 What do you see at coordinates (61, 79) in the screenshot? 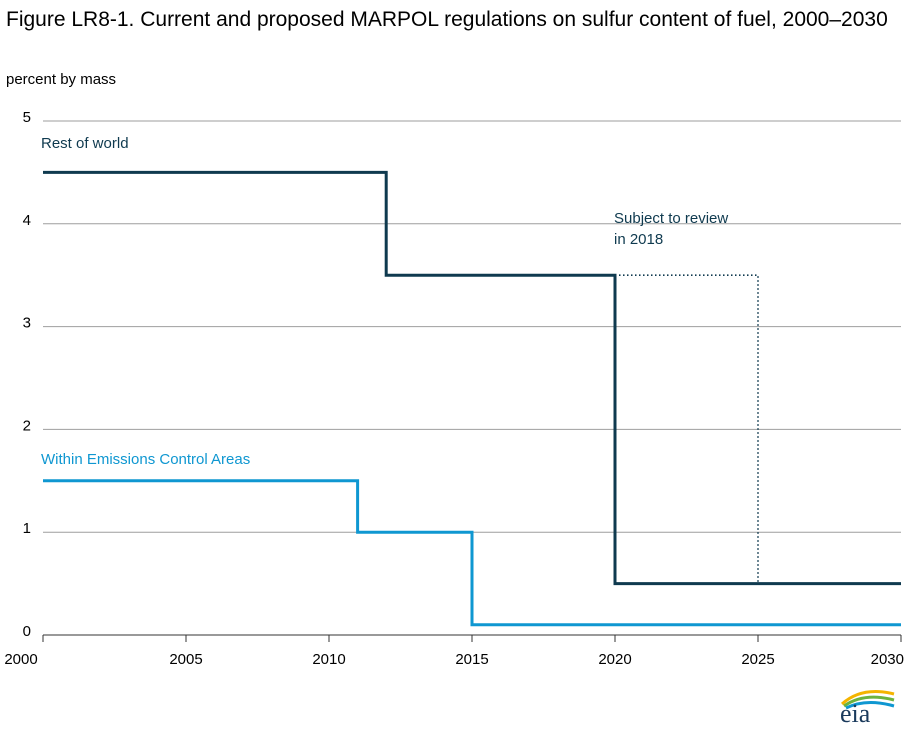
I see `y-axis-units-label: percent by mass` at bounding box center [61, 79].